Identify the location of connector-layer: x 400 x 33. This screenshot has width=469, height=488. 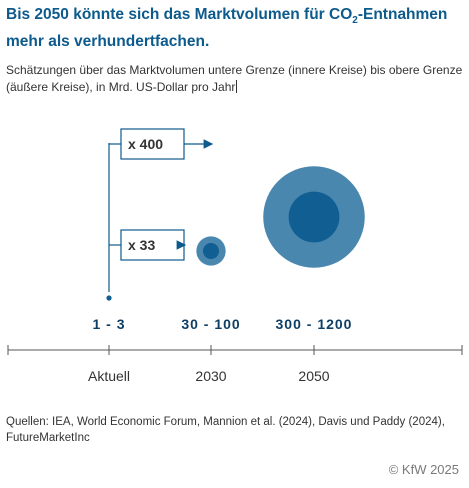
(161, 210).